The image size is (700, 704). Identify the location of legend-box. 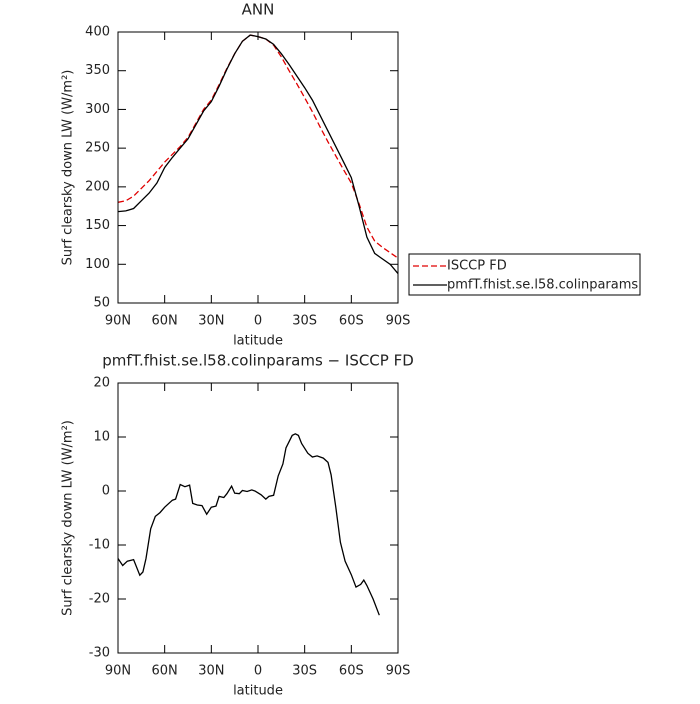
(524, 274).